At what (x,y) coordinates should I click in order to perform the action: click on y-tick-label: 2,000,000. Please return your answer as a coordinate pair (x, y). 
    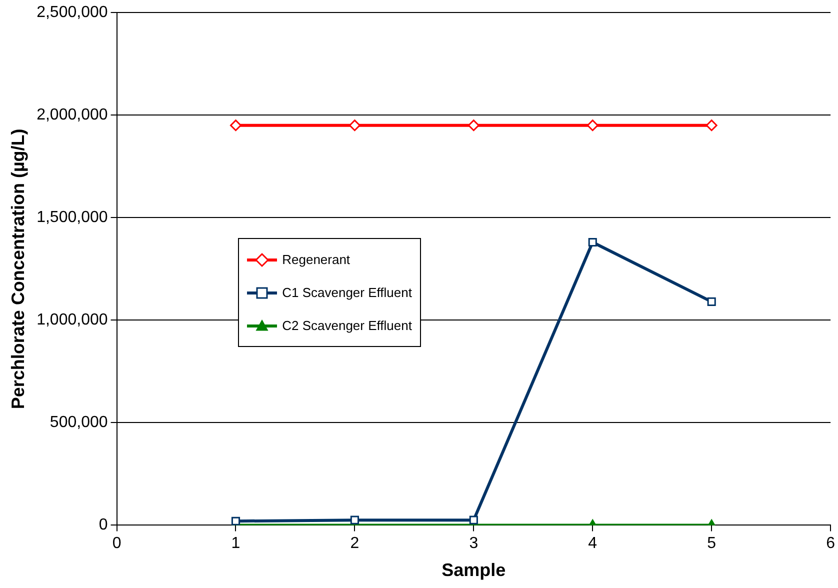
    Looking at the image, I should click on (72, 115).